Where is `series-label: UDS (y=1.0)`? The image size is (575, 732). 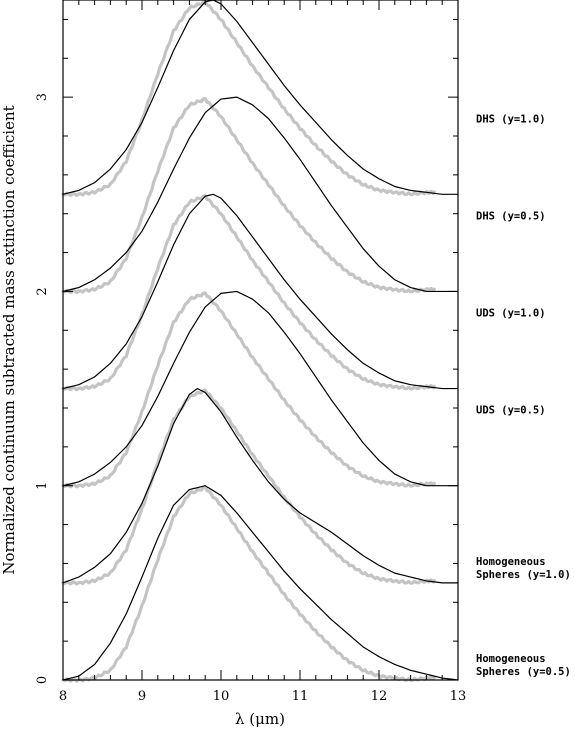
series-label: UDS (y=1.0) is located at coordinates (511, 314).